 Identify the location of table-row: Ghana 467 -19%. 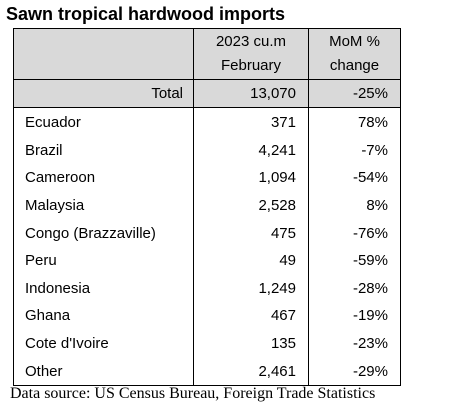
(207, 316).